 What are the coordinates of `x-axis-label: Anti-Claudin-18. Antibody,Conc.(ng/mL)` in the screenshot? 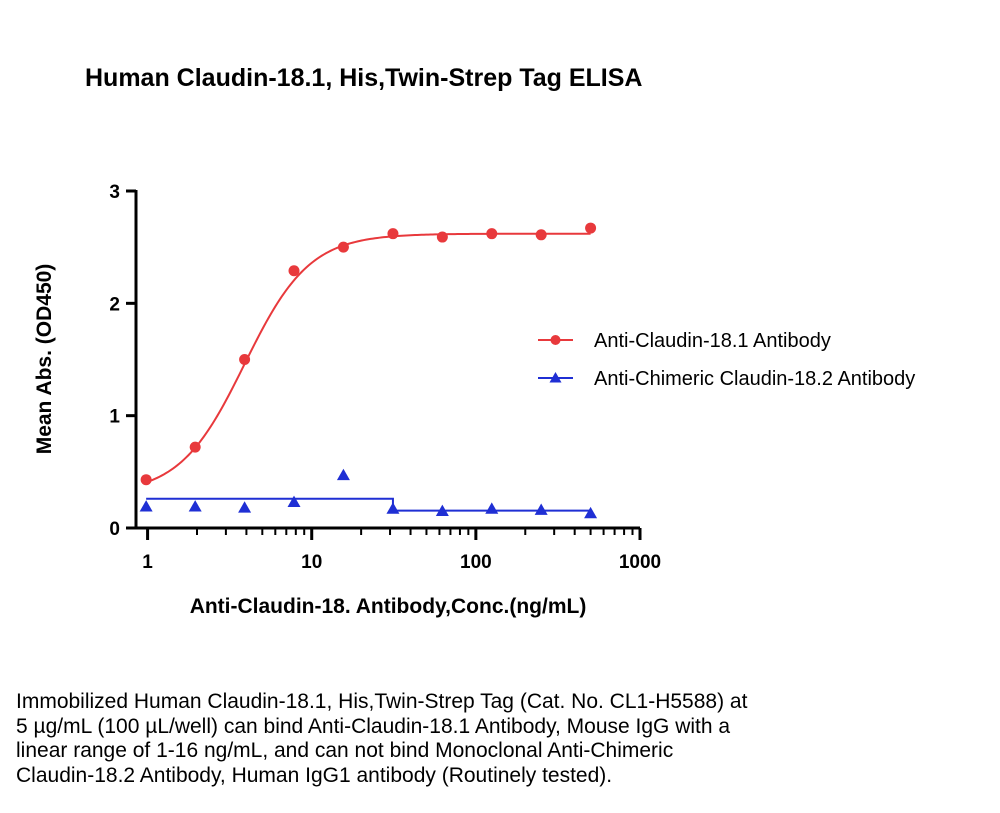 It's located at (388, 606).